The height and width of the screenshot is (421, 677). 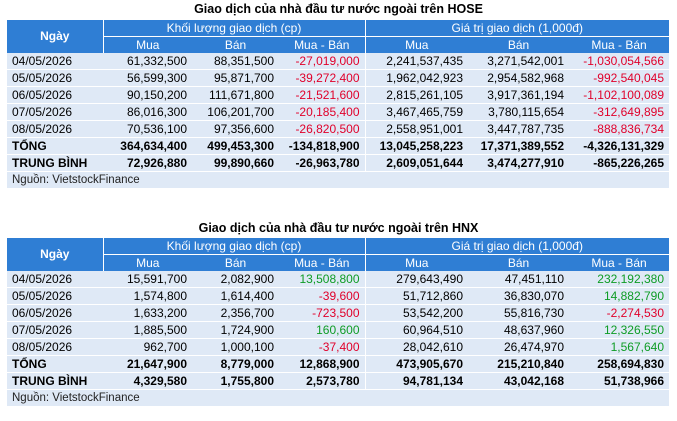 What do you see at coordinates (518, 61) in the screenshot?
I see `sell-value-cell: 3,271,542,001` at bounding box center [518, 61].